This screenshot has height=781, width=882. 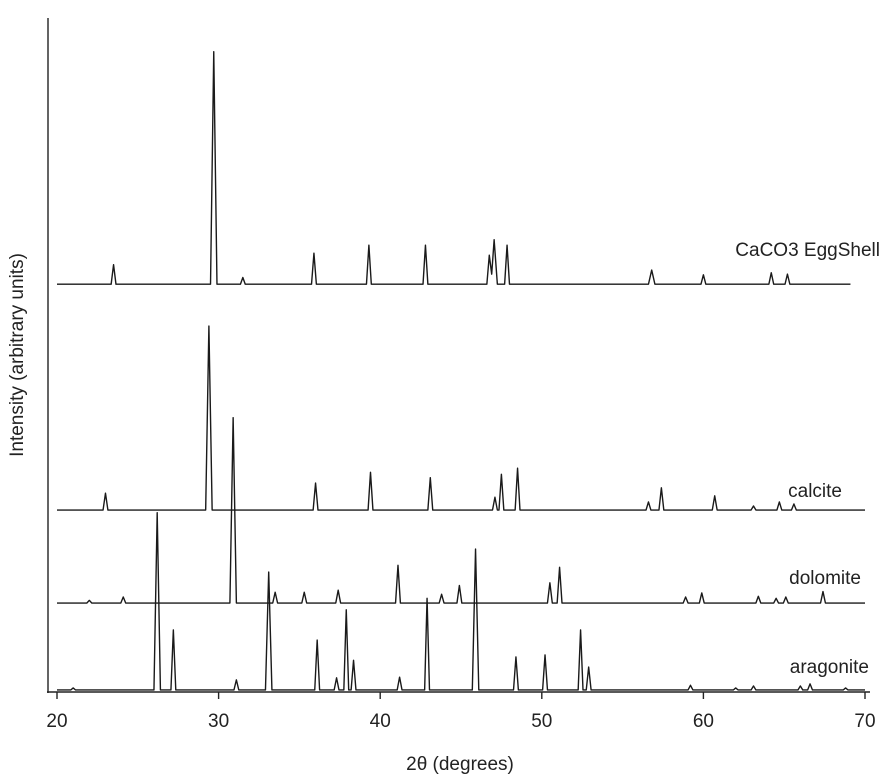 What do you see at coordinates (815, 491) in the screenshot?
I see `series-label: calcite` at bounding box center [815, 491].